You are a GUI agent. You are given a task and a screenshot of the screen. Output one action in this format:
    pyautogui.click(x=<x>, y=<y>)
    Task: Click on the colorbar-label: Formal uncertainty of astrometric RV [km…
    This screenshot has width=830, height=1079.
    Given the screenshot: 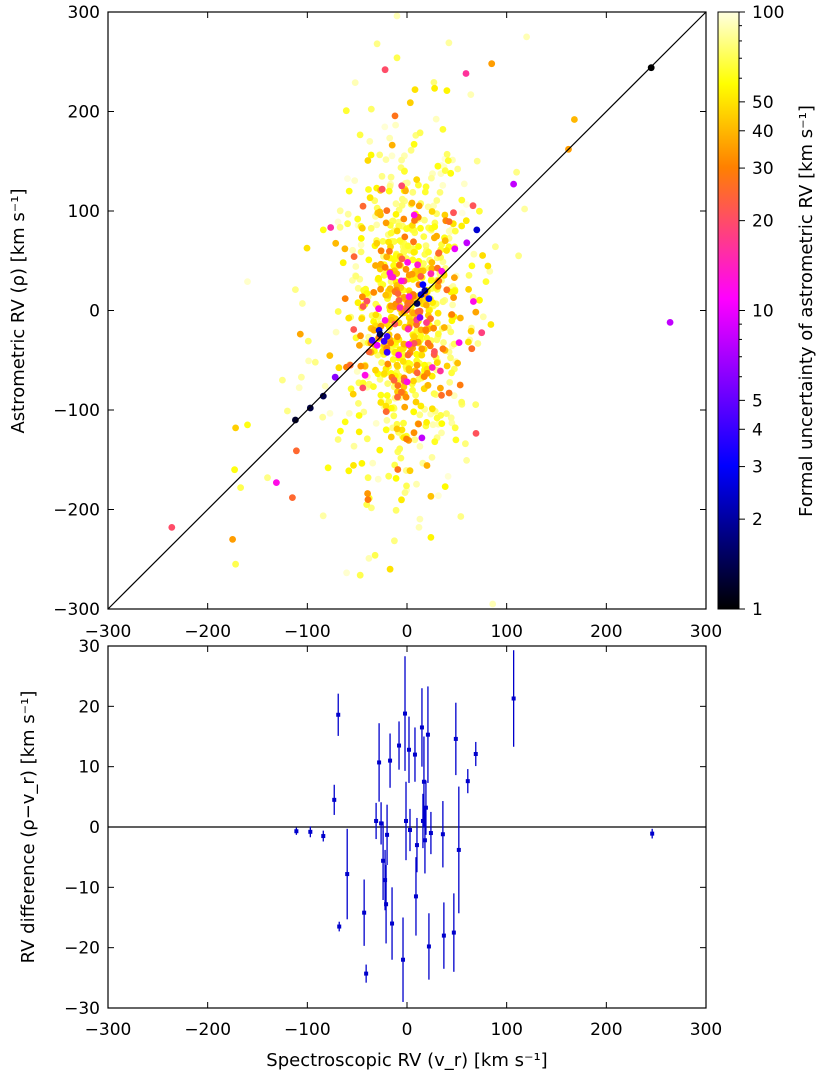 What is the action you would take?
    pyautogui.click(x=806, y=311)
    